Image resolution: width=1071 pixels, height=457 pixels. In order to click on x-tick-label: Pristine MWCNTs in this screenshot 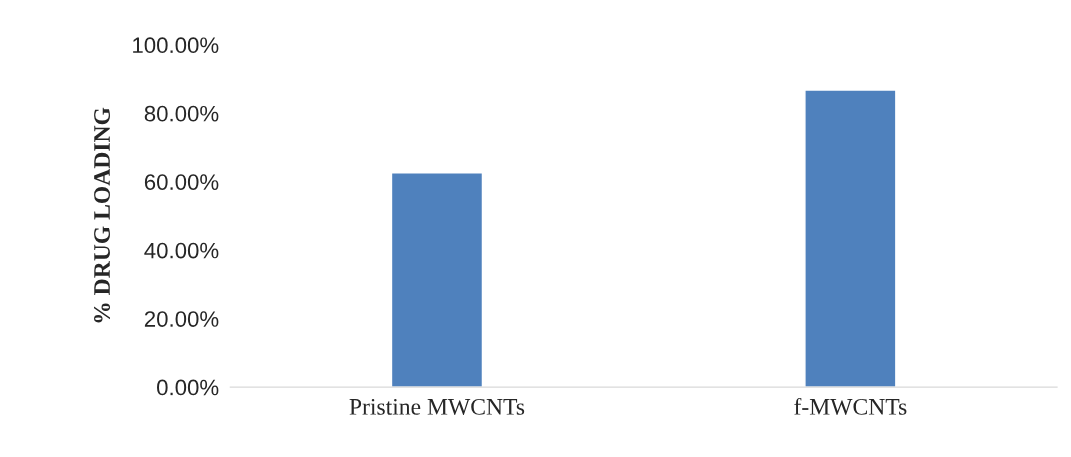, I will do `click(437, 406)`.